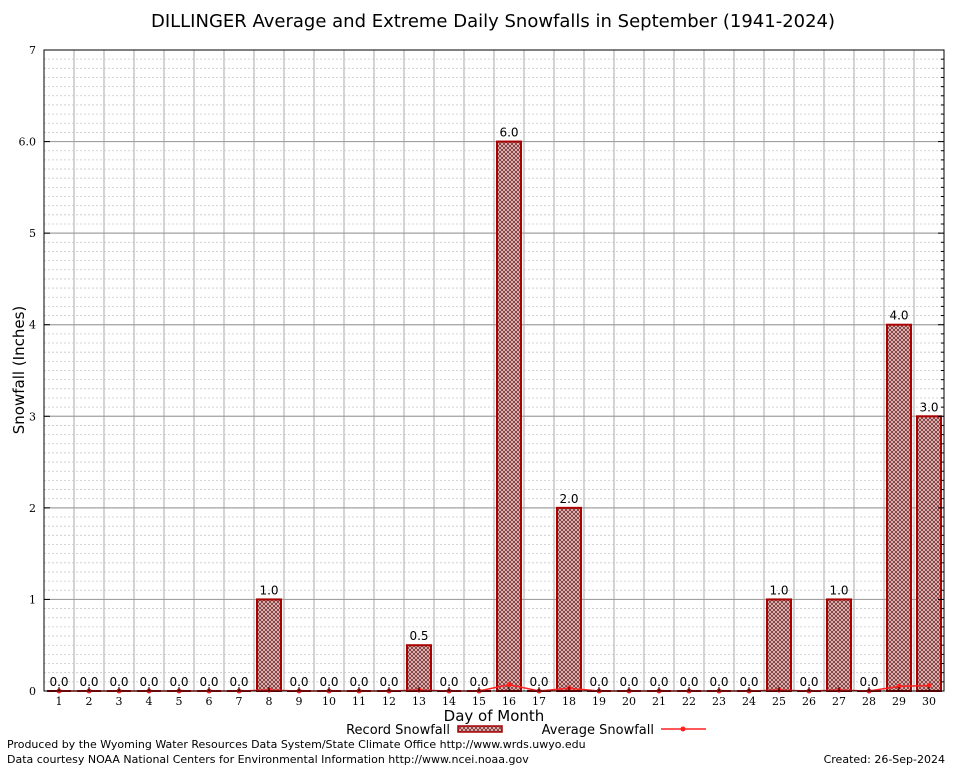 This screenshot has width=954, height=768. What do you see at coordinates (539, 701) in the screenshot?
I see `x-tick-label: 17` at bounding box center [539, 701].